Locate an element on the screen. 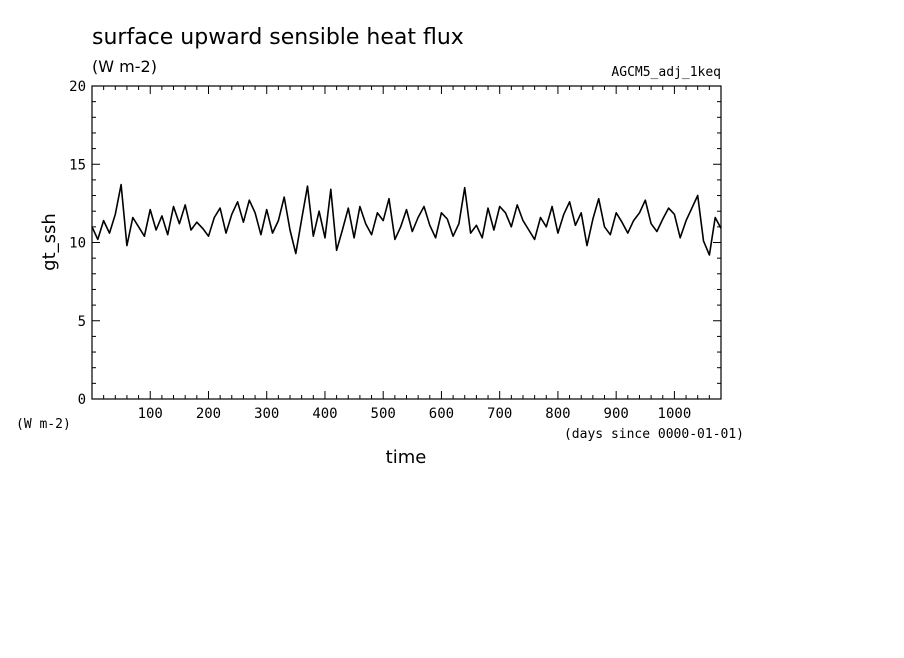 The image size is (904, 658). x-tick-label: 1000 is located at coordinates (675, 414).